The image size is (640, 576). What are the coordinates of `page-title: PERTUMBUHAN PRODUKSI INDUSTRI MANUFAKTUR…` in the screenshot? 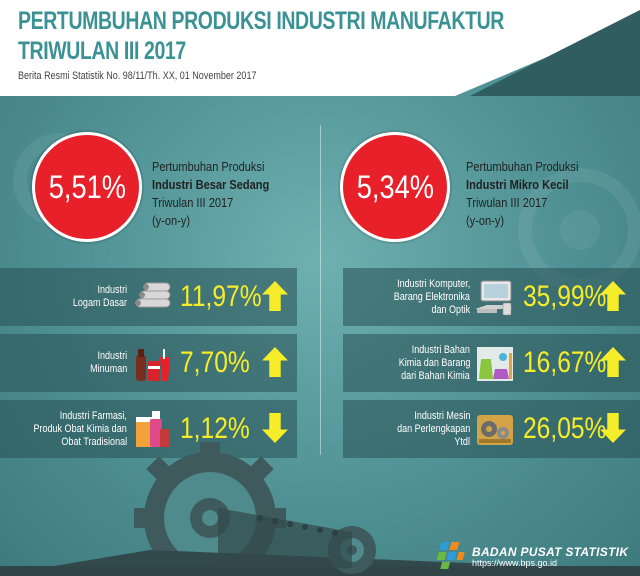 It's located at (261, 36).